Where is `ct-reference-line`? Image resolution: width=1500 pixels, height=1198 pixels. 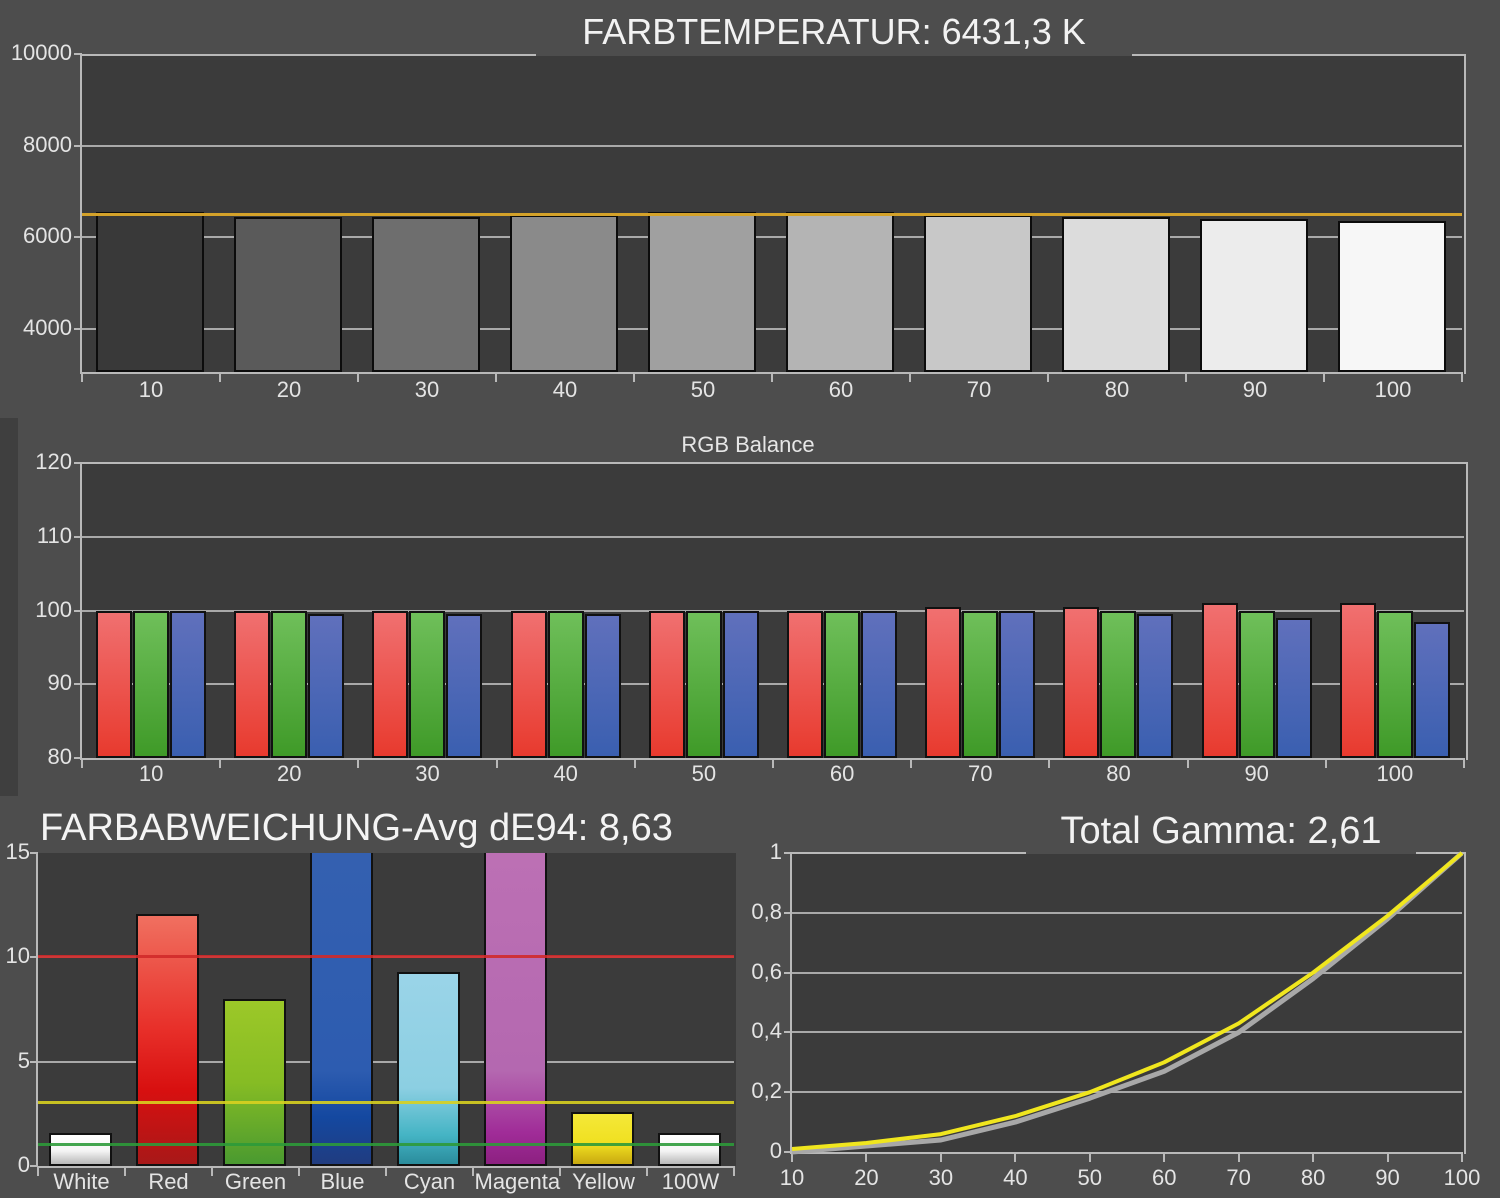
ct-reference-line is located at coordinates (772, 215).